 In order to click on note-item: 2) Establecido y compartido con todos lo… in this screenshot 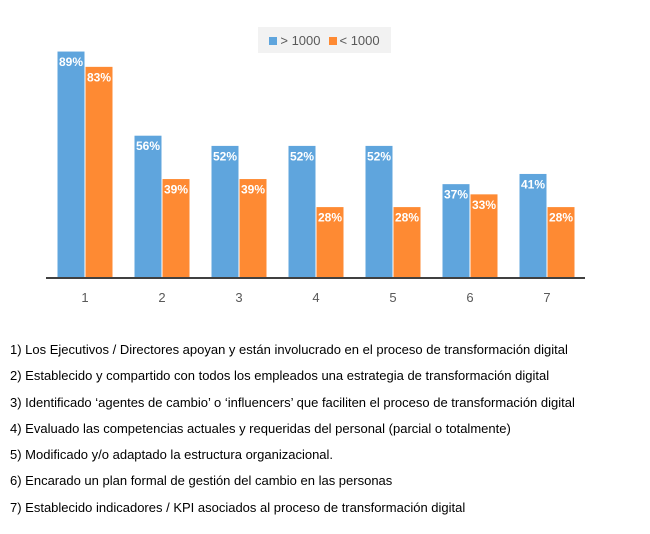, I will do `click(280, 376)`.